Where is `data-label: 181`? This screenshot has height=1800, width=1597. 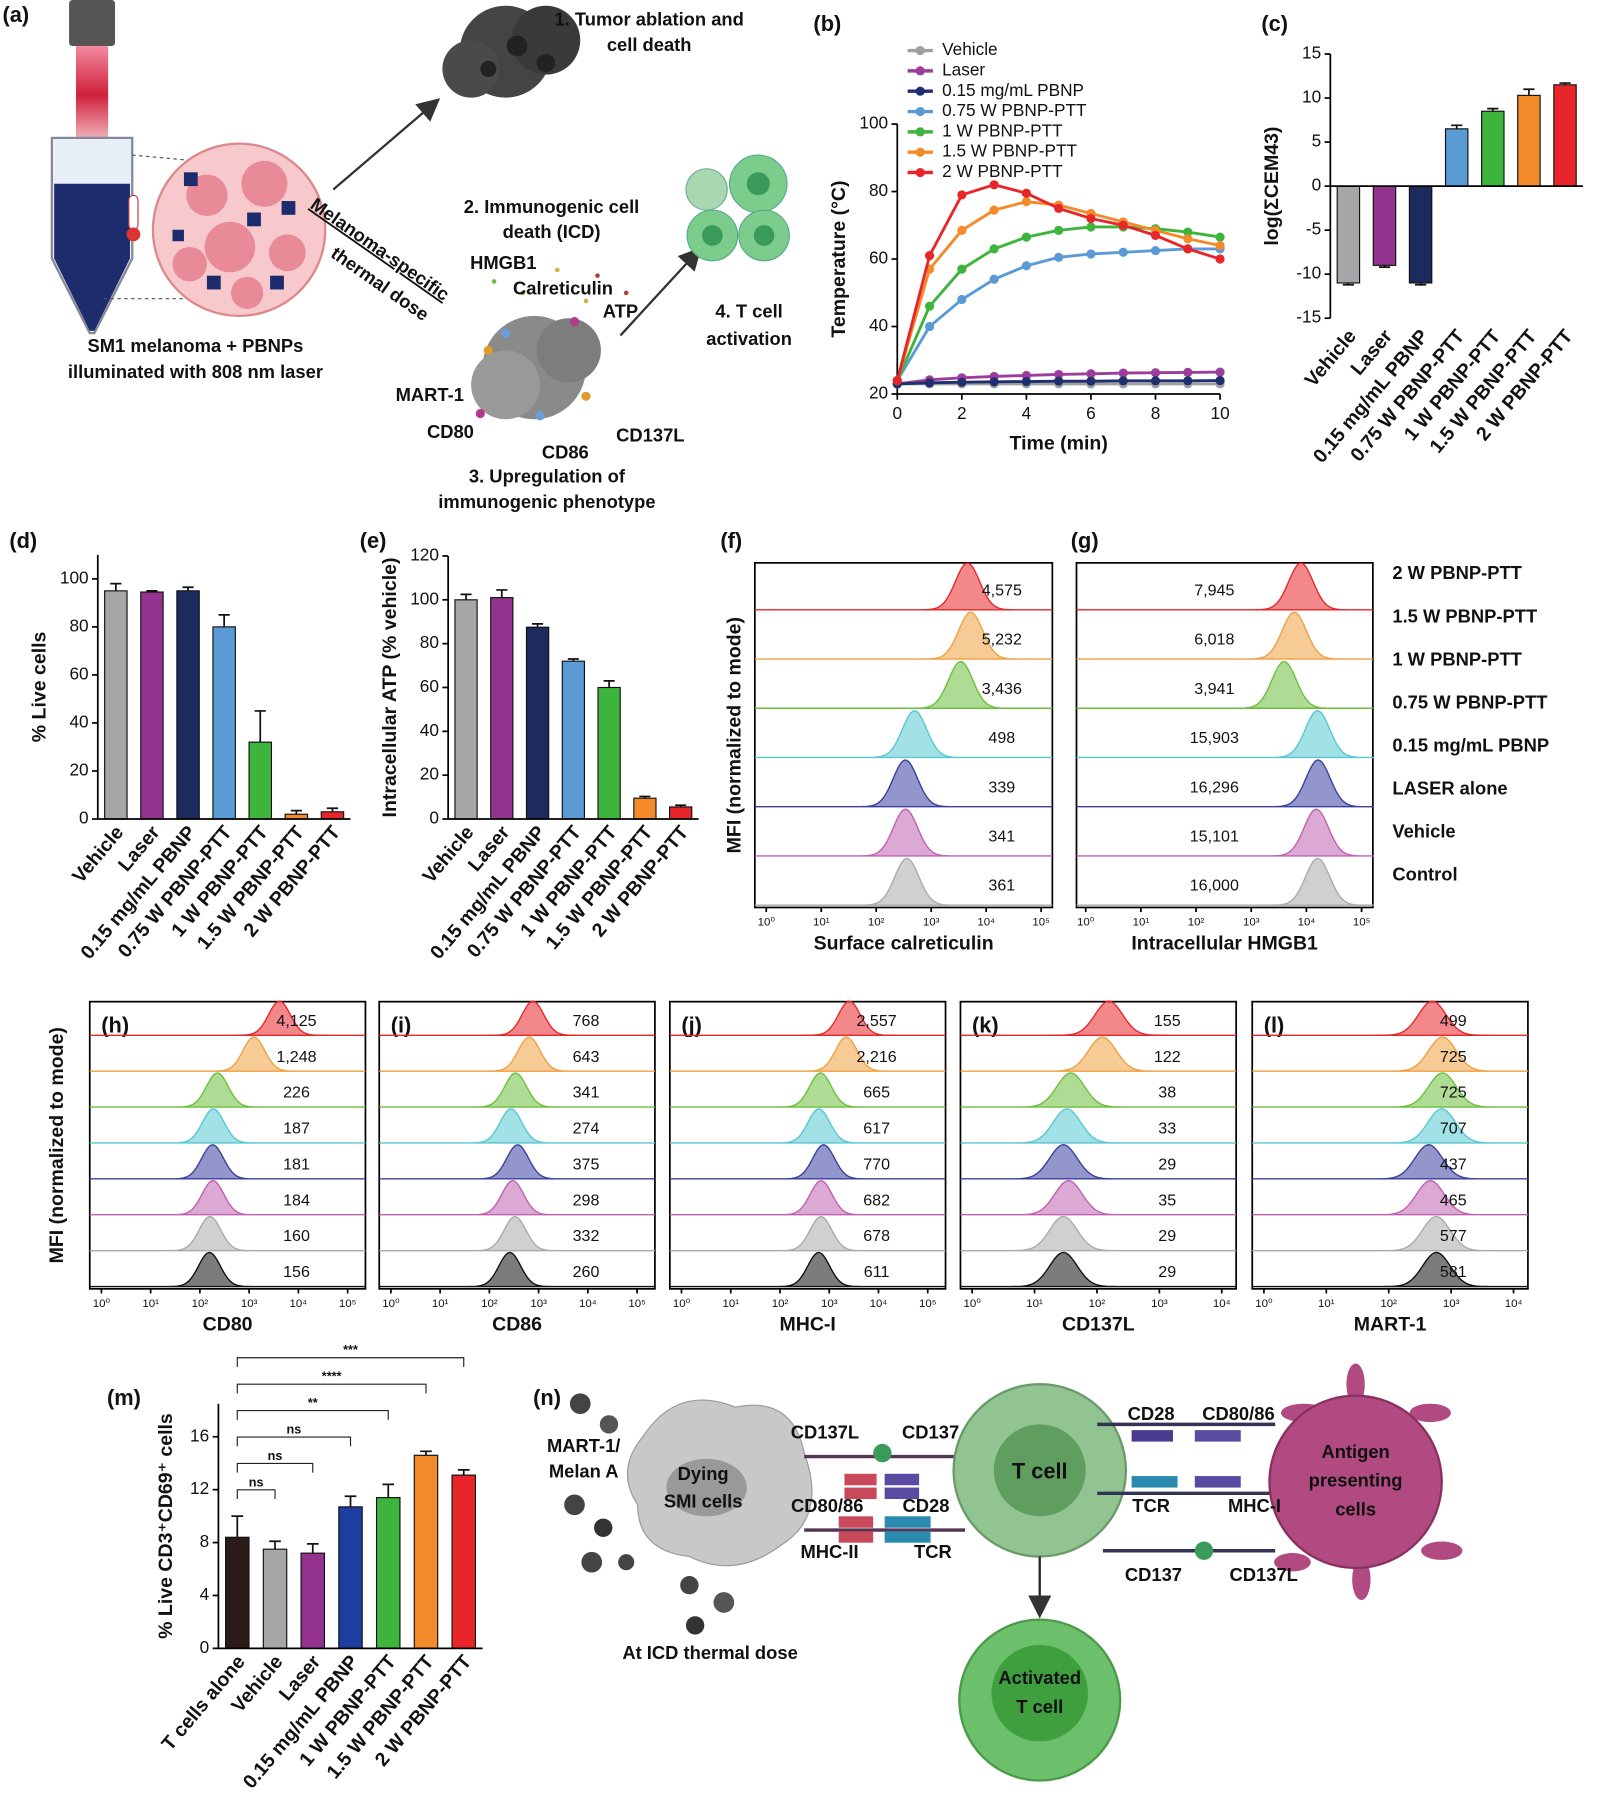
data-label: 181 is located at coordinates (296, 1164).